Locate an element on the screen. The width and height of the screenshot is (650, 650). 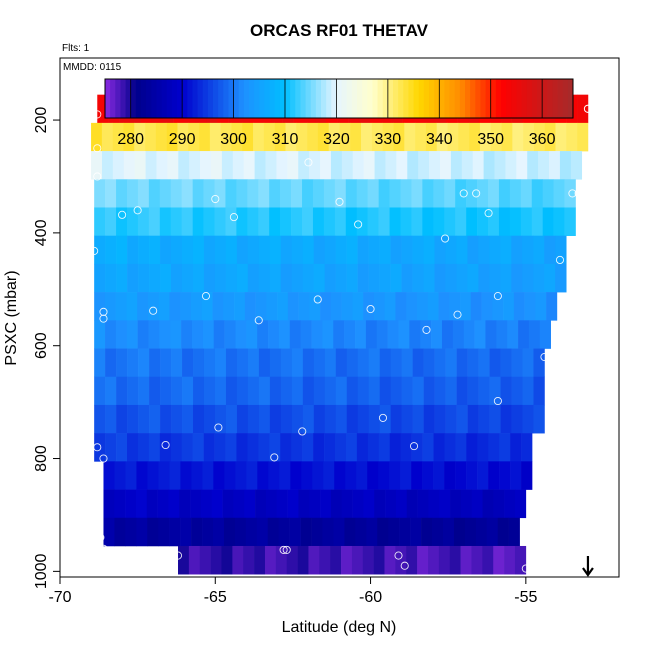
down-arrow-icon is located at coordinates (588, 566).